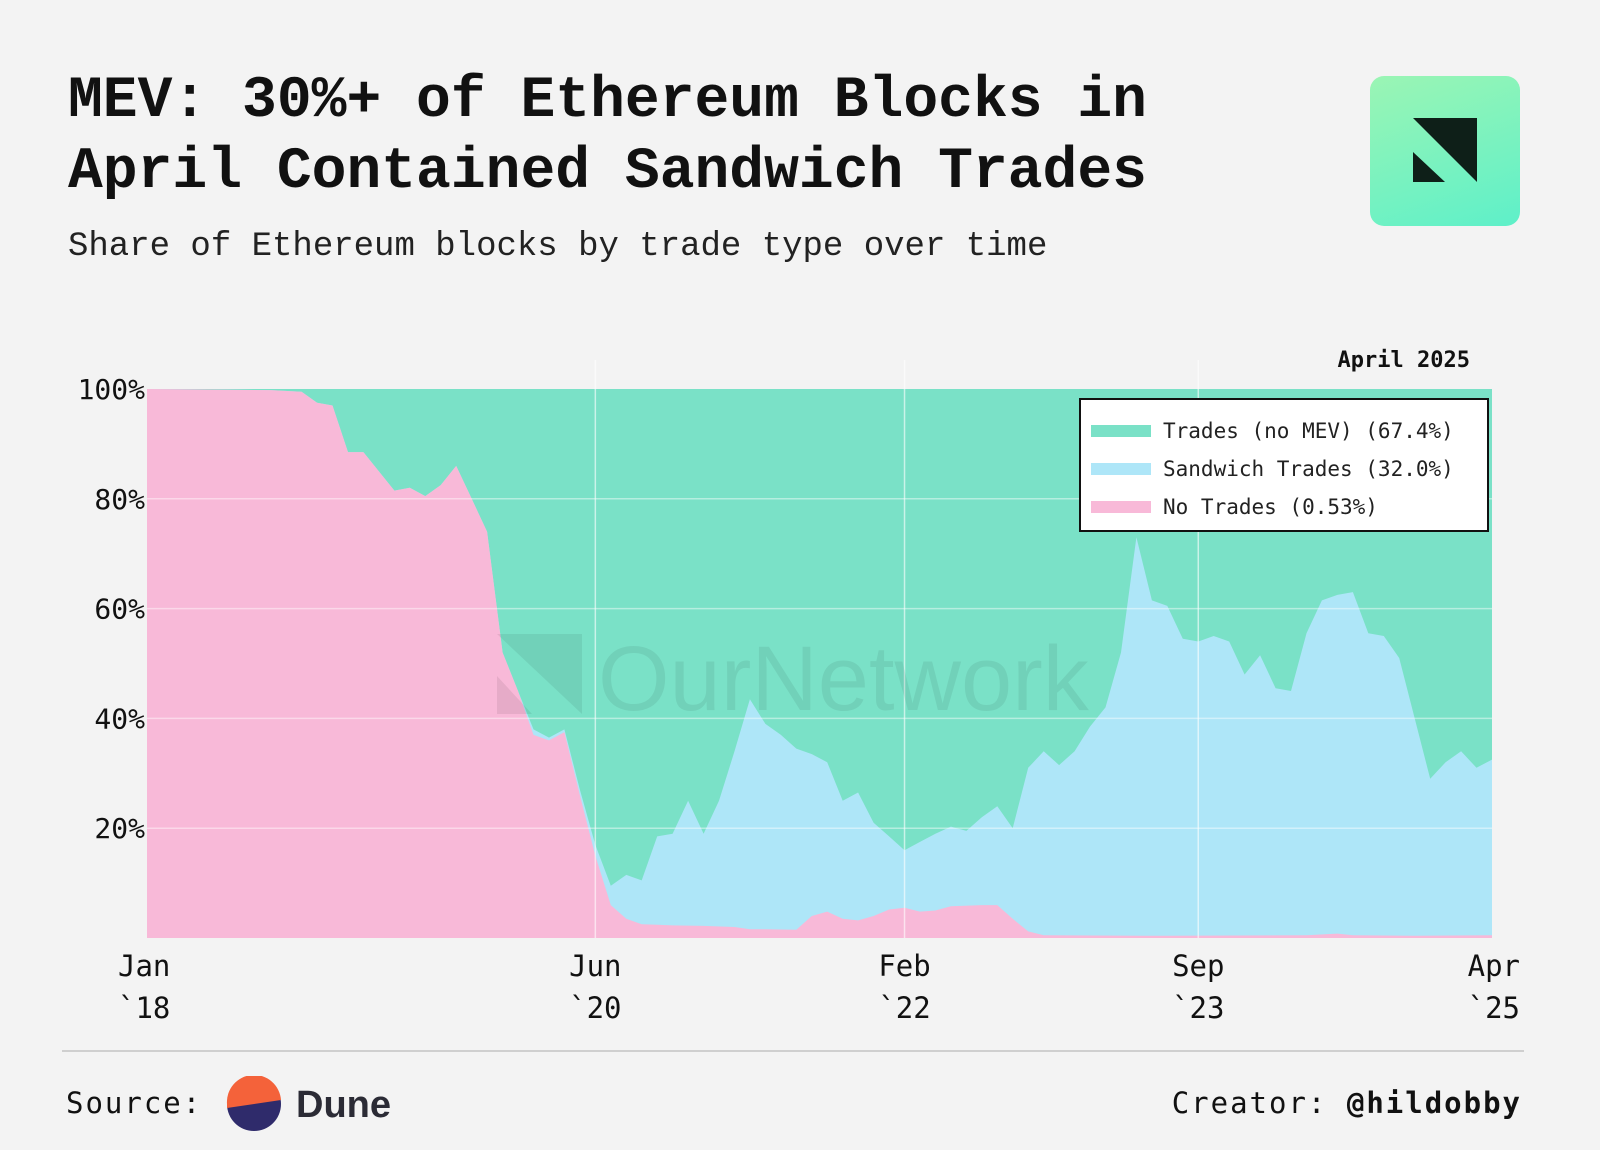 Image resolution: width=1600 pixels, height=1150 pixels. I want to click on y-tick-label-40: 40%, so click(119, 718).